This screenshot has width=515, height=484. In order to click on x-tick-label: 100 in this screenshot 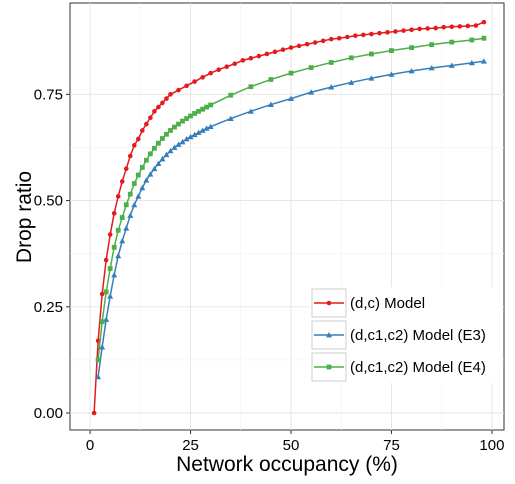, I will do `click(491, 445)`.